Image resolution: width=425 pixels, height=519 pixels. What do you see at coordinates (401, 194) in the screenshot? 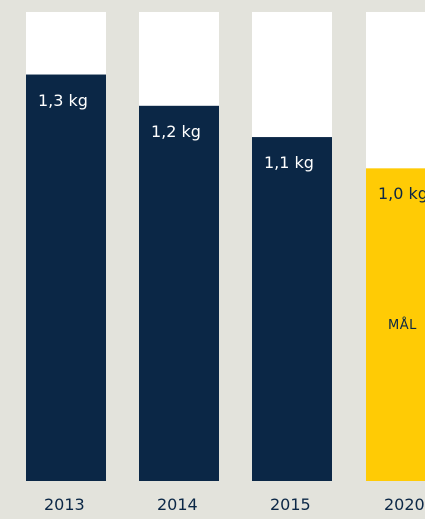
I see `bar-value-label-2020: 1,0 kg` at bounding box center [401, 194].